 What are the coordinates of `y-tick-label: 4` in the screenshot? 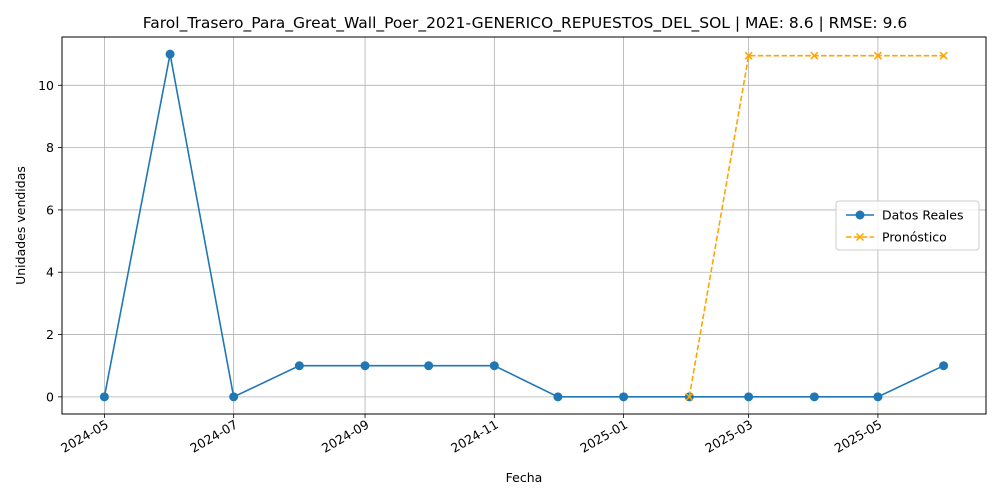 It's located at (50, 272).